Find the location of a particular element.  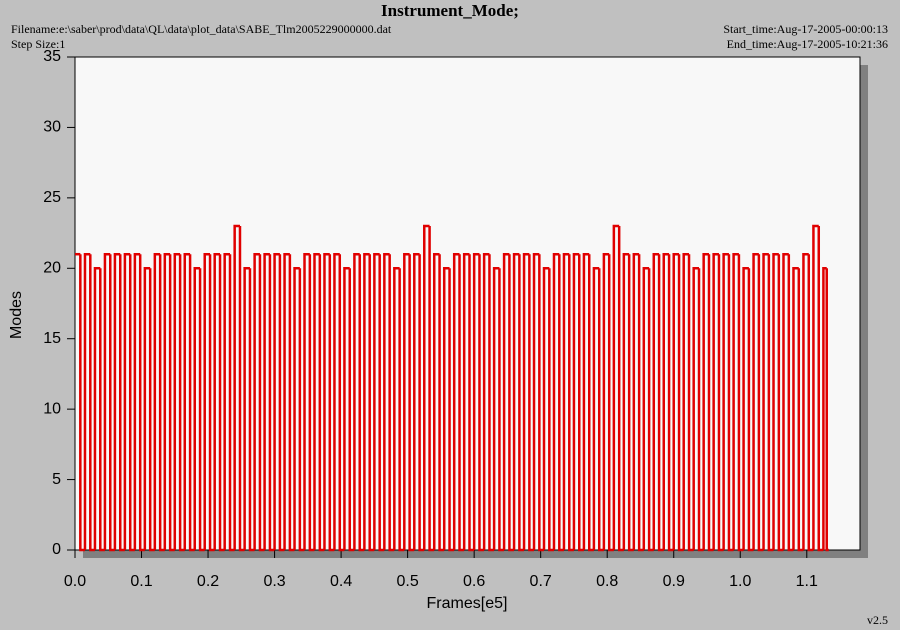

x-tick-label: 0.7 is located at coordinates (541, 581).